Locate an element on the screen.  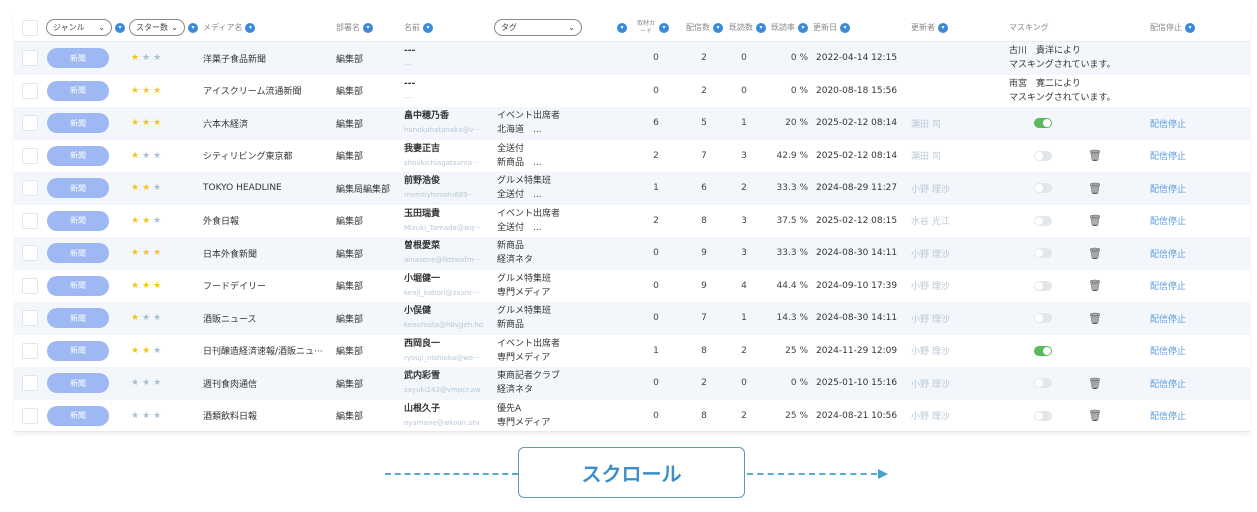
media-name: アイスクリーム流通新聞 is located at coordinates (252, 92).